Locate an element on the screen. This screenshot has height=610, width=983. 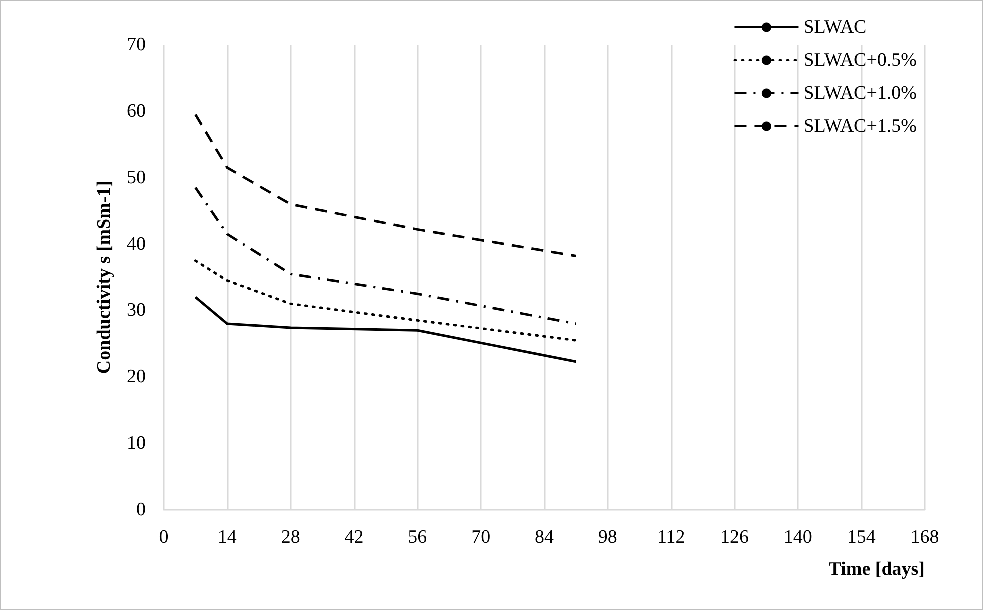
x-tick-label: 98 is located at coordinates (608, 537).